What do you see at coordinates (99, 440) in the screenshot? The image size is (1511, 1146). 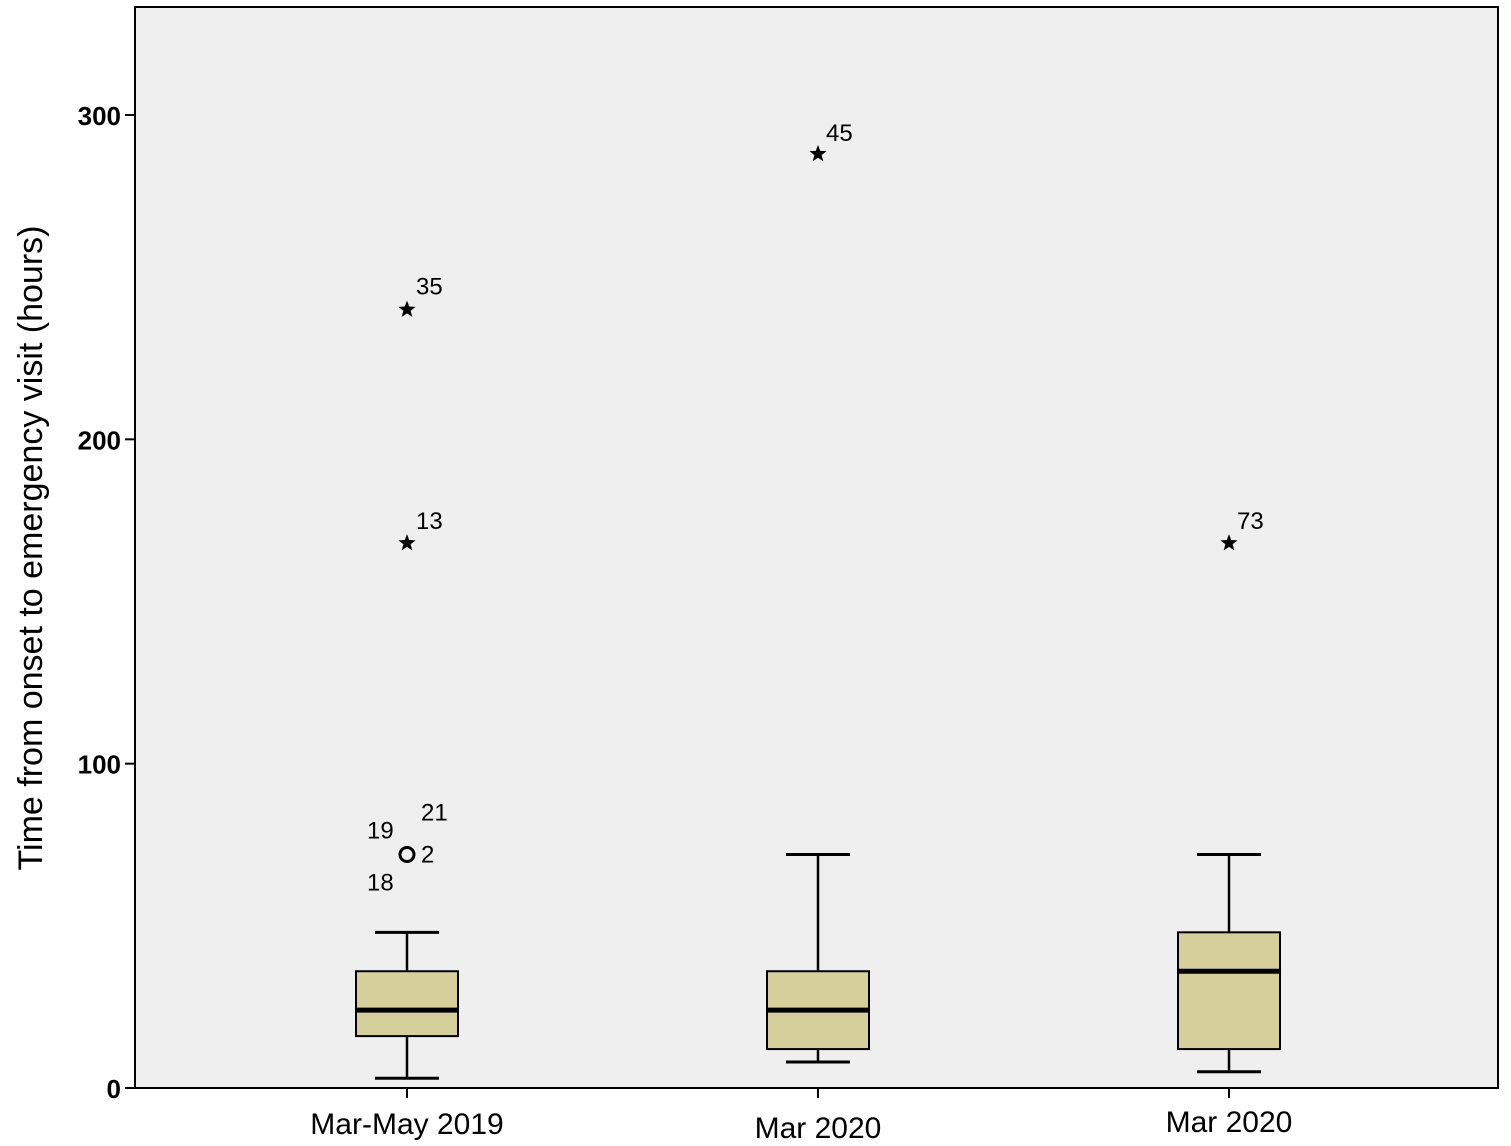 I see `y-tick-label: 200` at bounding box center [99, 440].